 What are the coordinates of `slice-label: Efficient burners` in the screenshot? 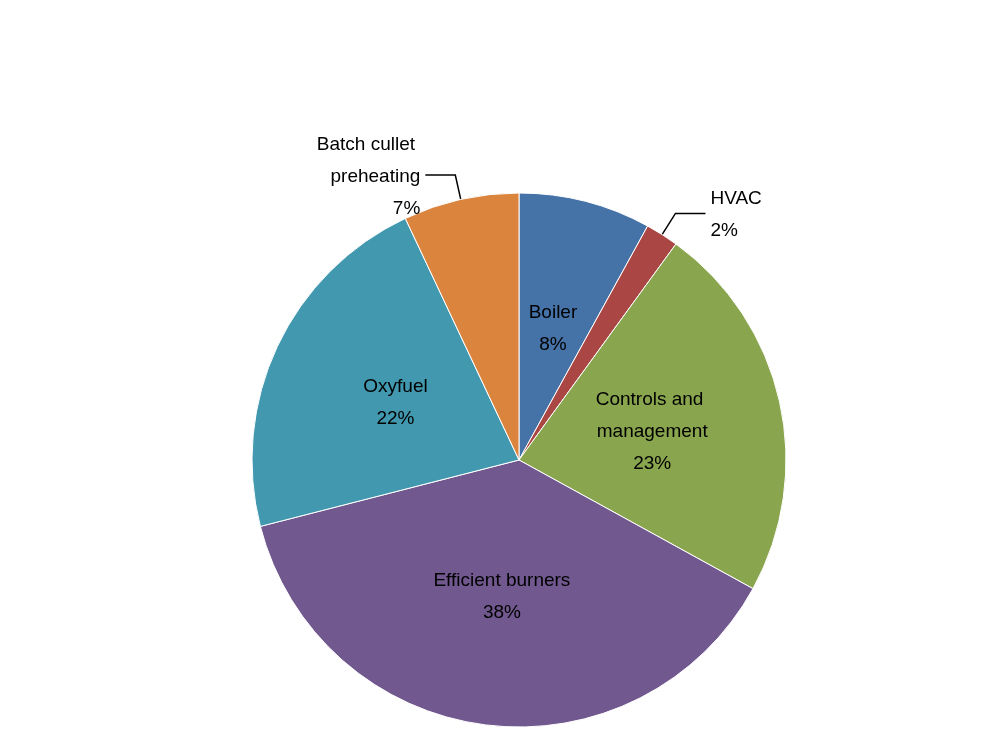 It's located at (502, 579).